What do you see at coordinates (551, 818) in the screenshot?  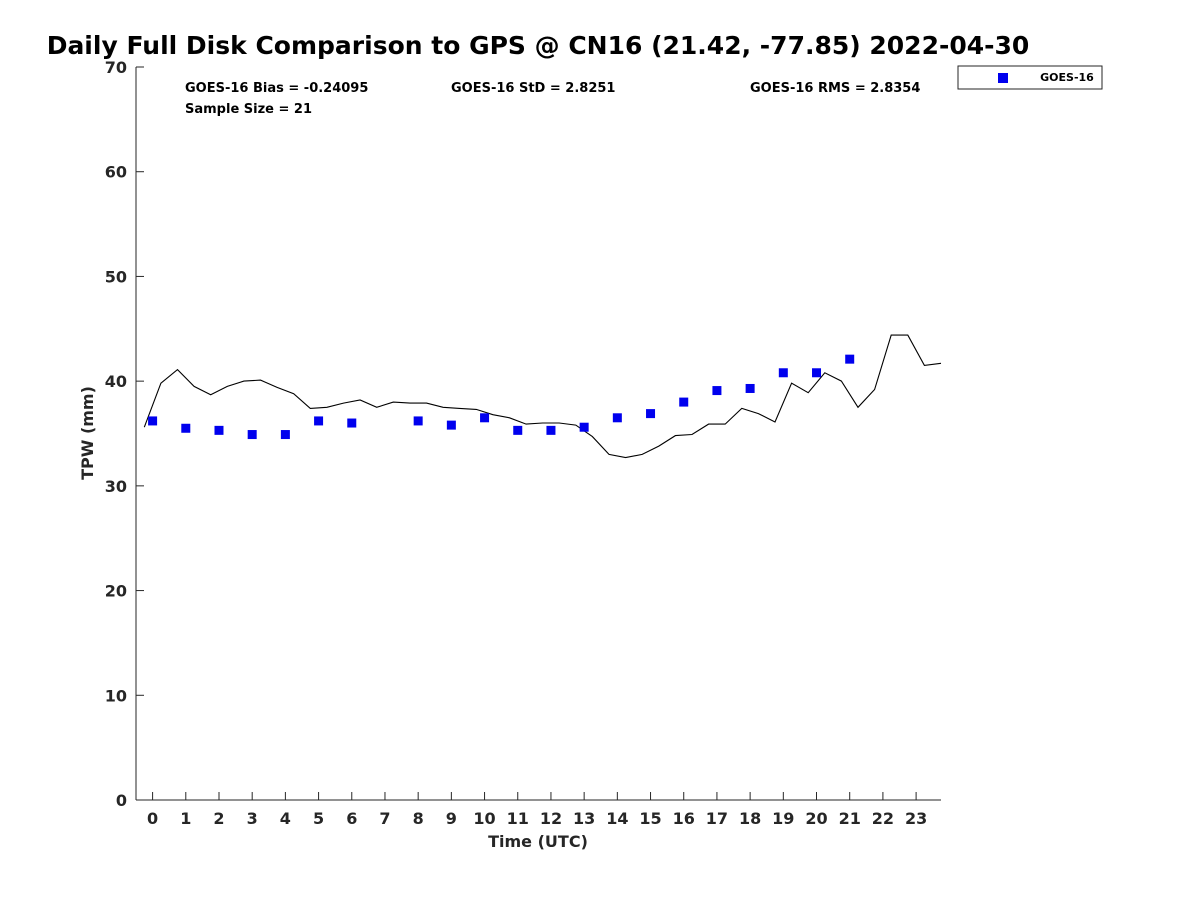 I see `x-tick-label: 12` at bounding box center [551, 818].